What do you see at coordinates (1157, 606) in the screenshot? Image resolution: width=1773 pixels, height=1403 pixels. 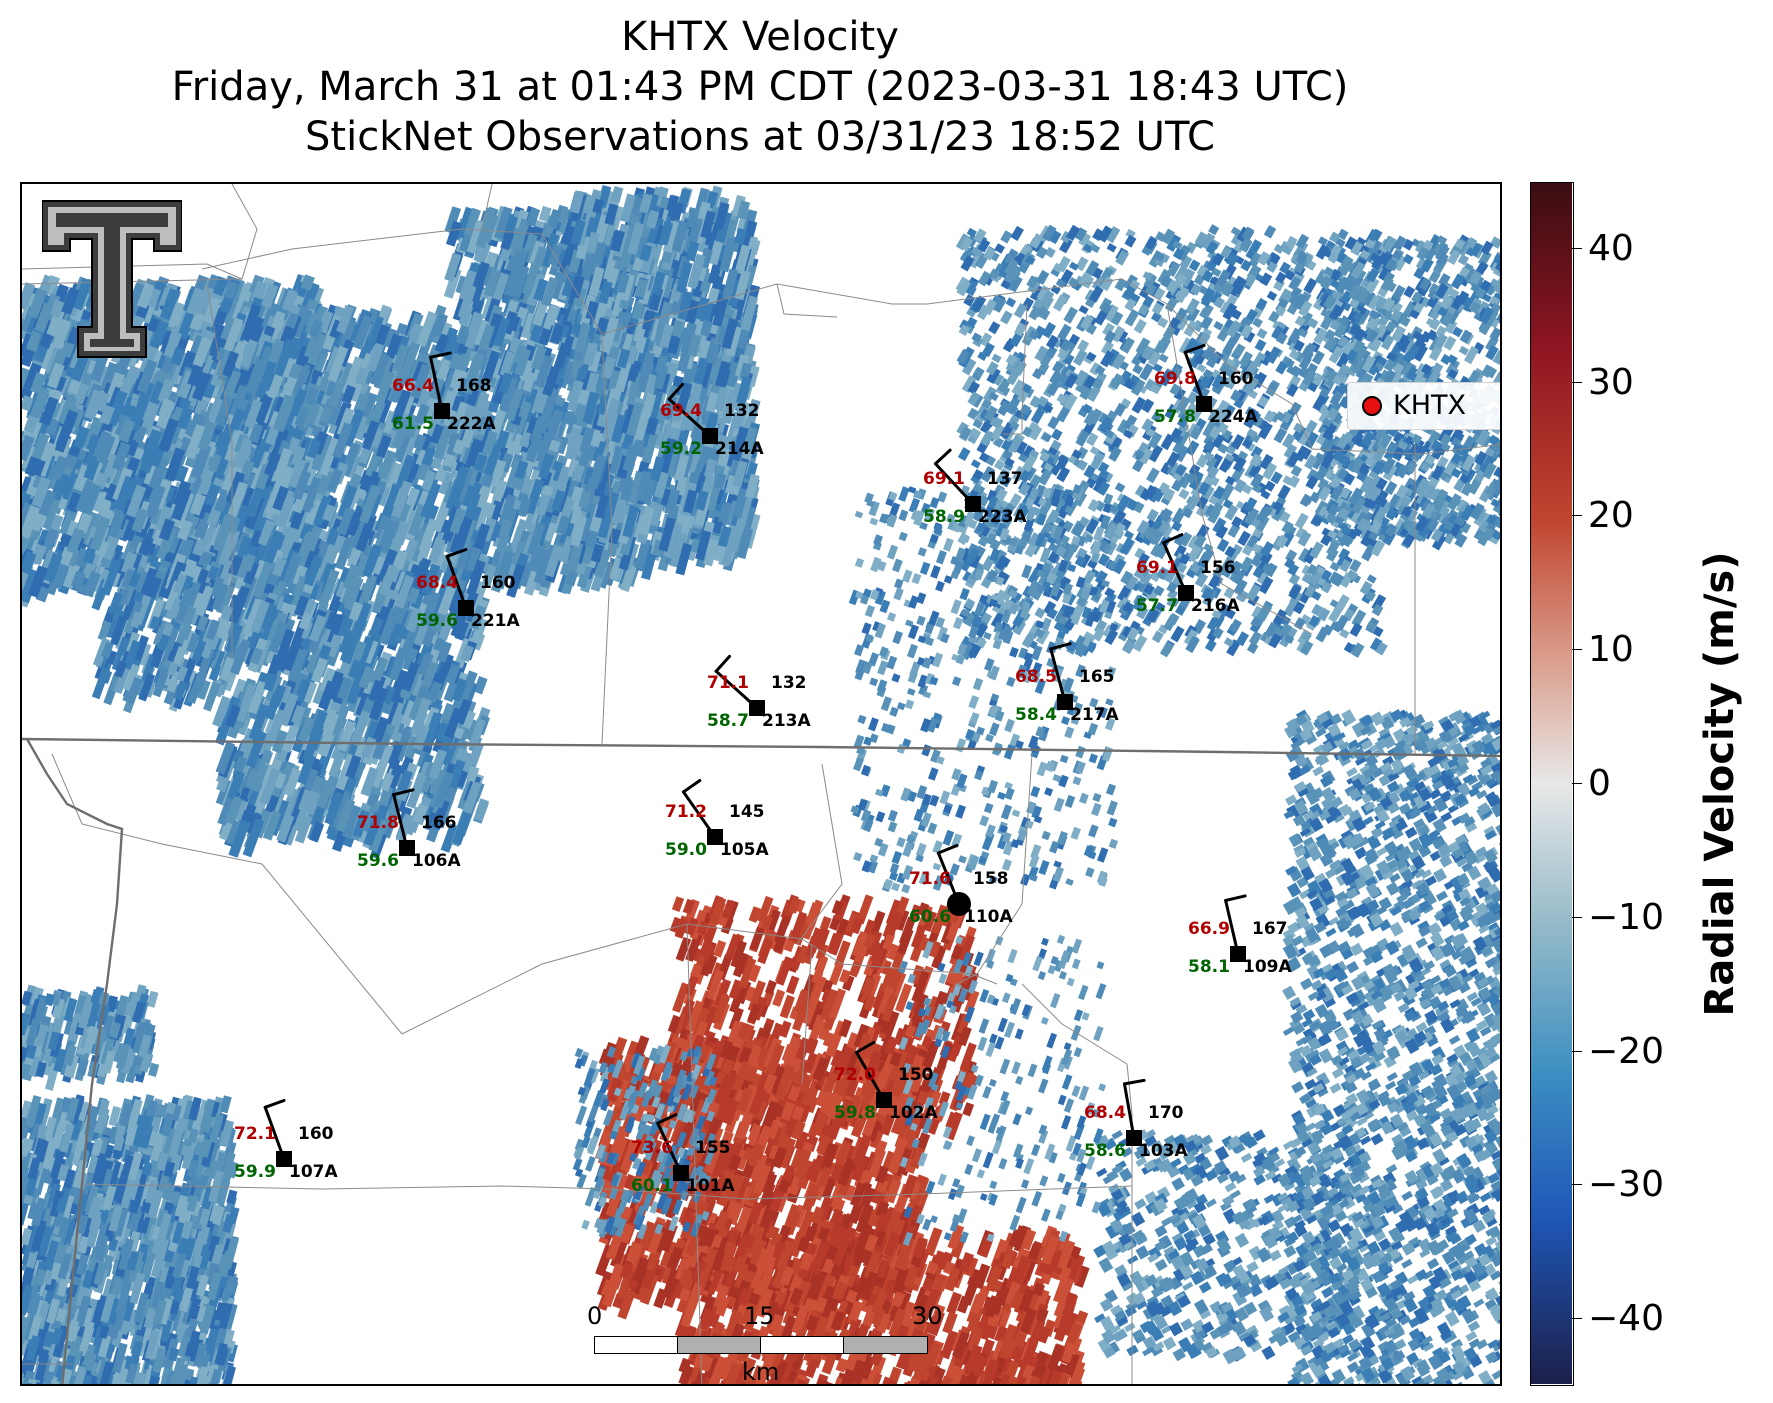 I see `station-dewpoint: 57.7` at bounding box center [1157, 606].